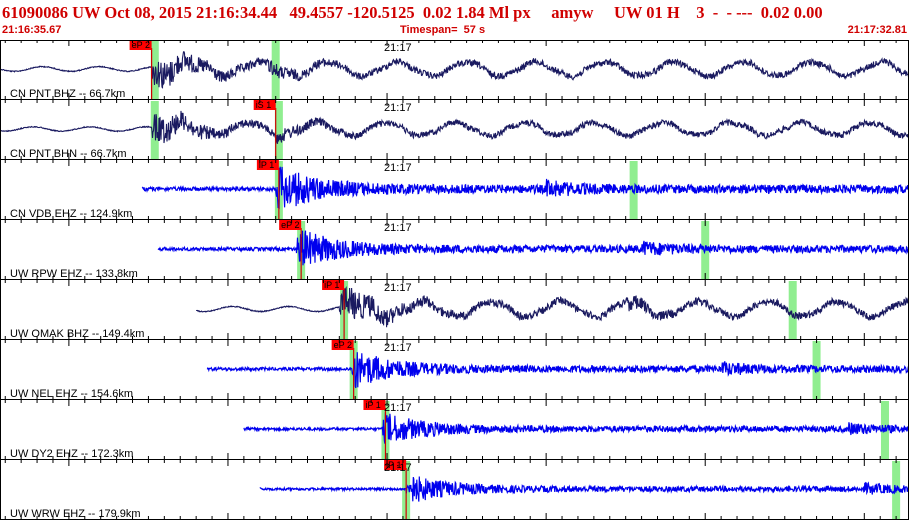 This screenshot has height=520, width=909. Describe the element at coordinates (877, 30) in the screenshot. I see `end-time-label: 21:17:32.81` at that location.